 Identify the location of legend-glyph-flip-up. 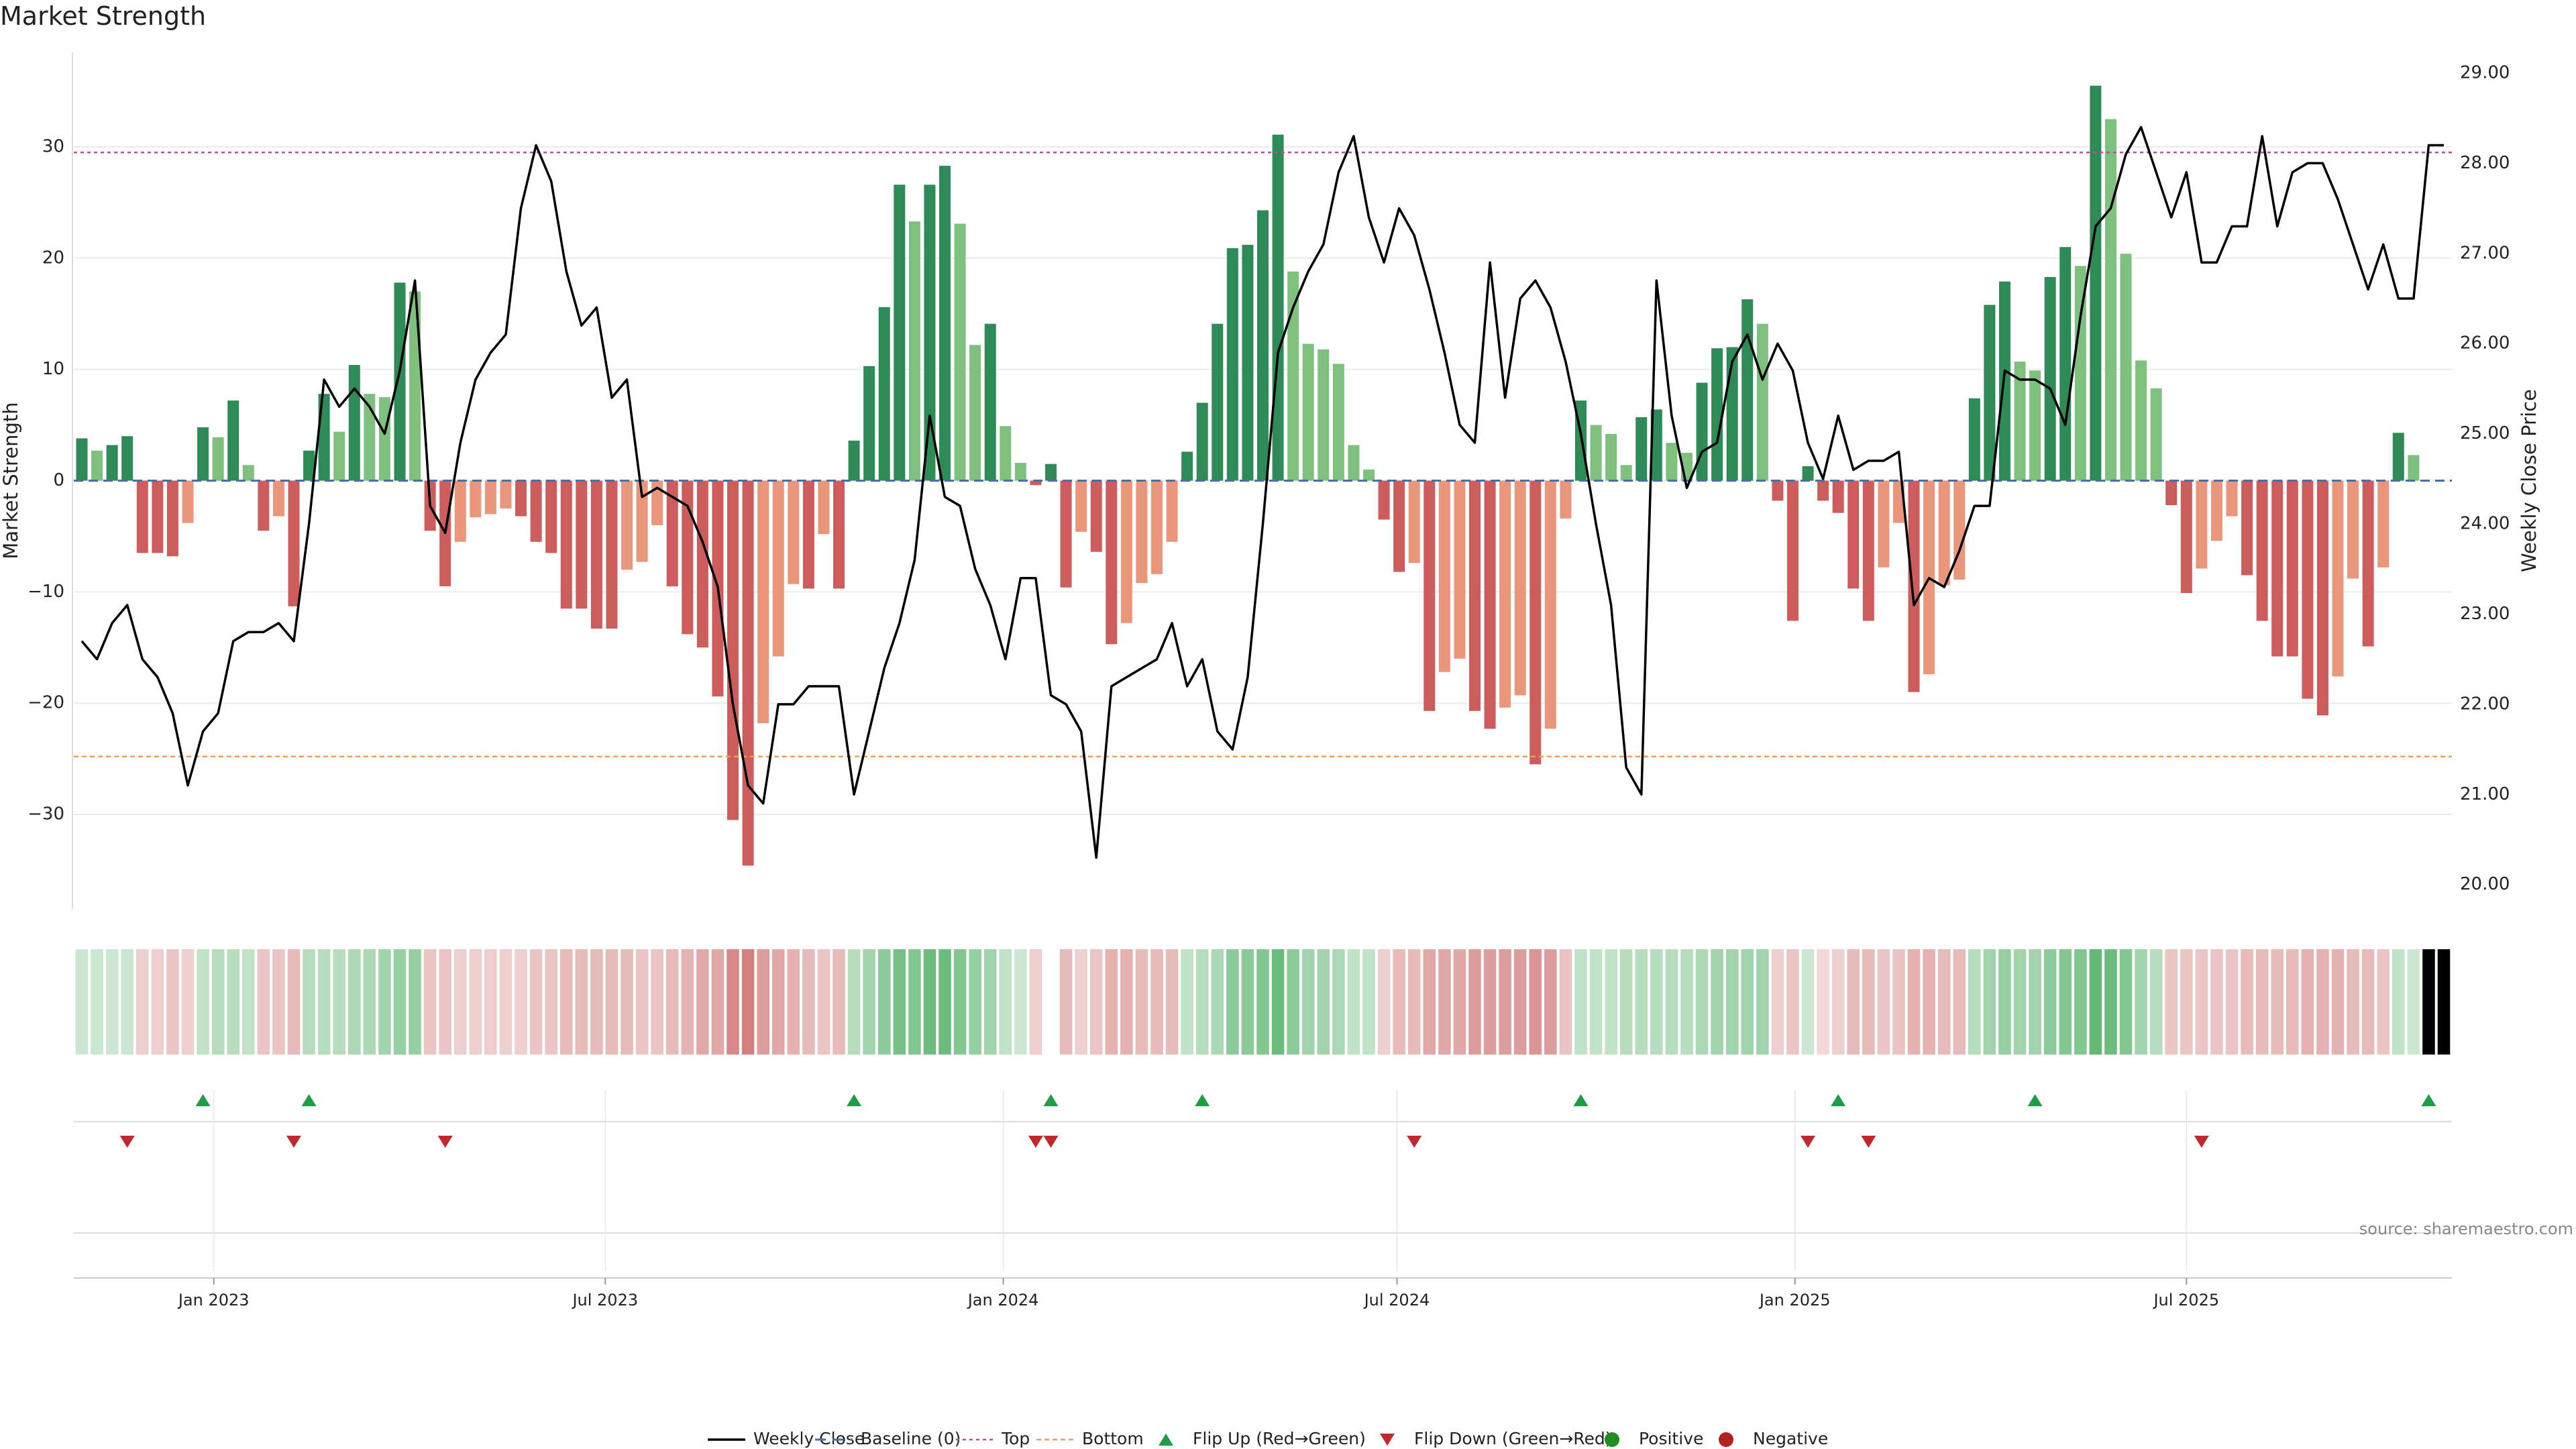
(1166, 1440).